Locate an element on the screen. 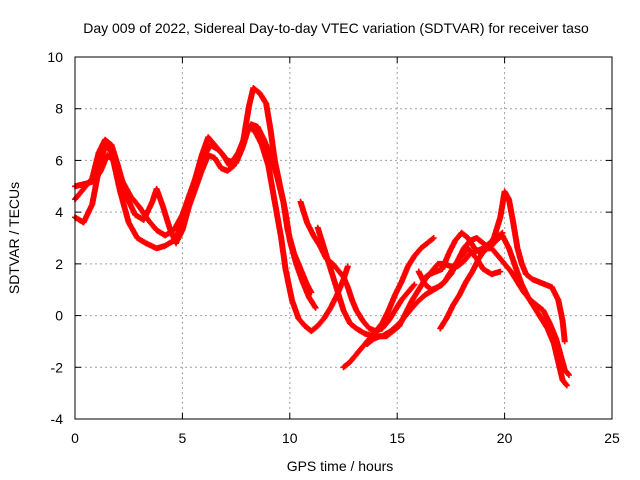 Image resolution: width=640 pixels, height=480 pixels. y-tick-label: -2 is located at coordinates (57, 367).